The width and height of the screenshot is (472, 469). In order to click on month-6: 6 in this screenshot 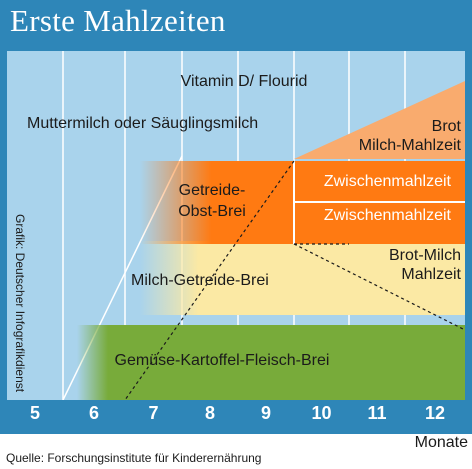, I will do `click(93, 413)`.